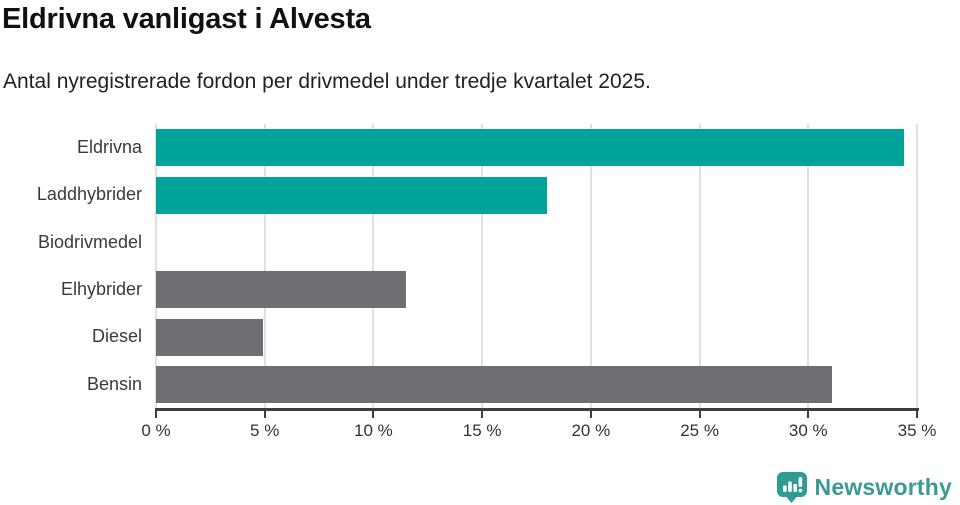 Image resolution: width=960 pixels, height=505 pixels. What do you see at coordinates (116, 336) in the screenshot?
I see `category-label-diesel: Diesel` at bounding box center [116, 336].